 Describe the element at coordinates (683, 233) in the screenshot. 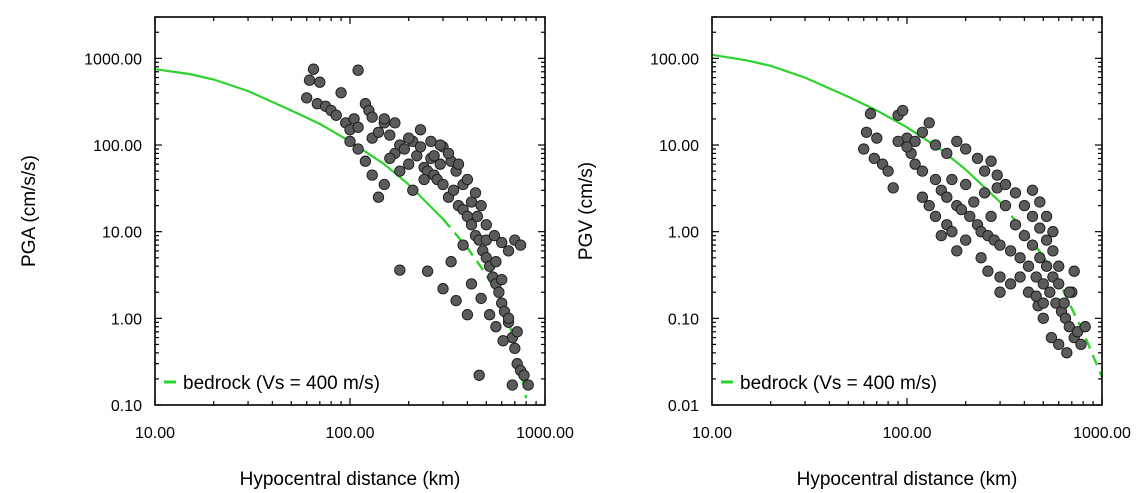

I see `pgv-y-tick-label: 1.00` at that location.